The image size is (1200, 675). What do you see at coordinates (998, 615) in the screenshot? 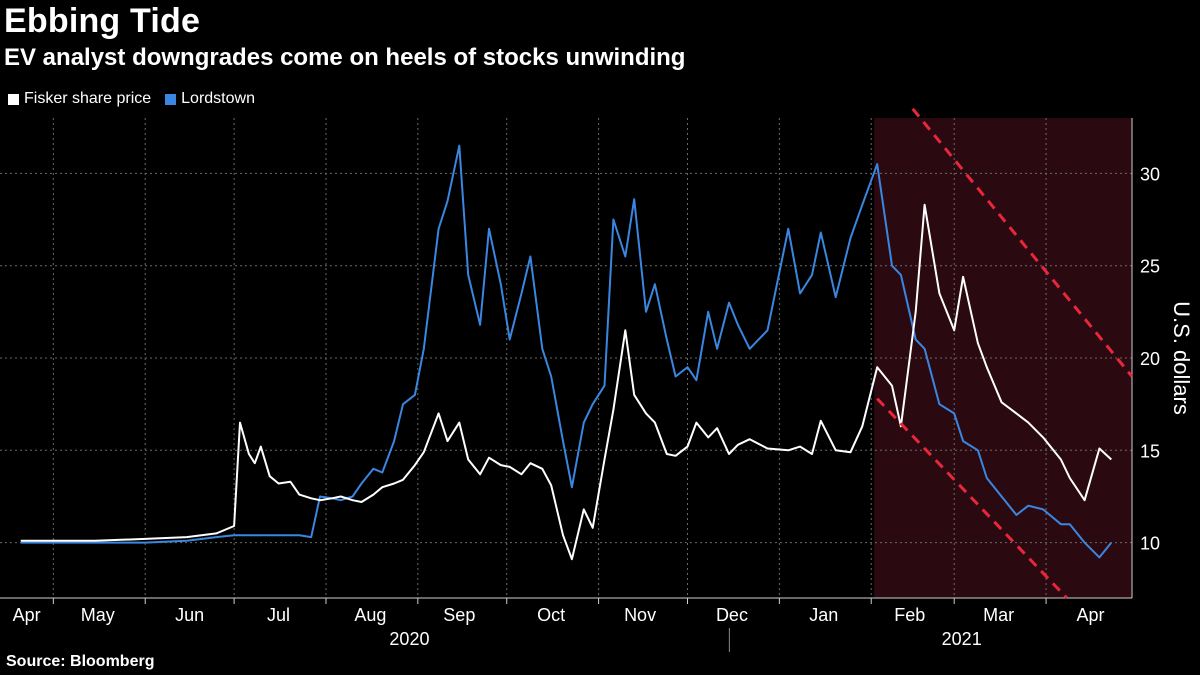
I see `x-month-label: Mar` at bounding box center [998, 615].